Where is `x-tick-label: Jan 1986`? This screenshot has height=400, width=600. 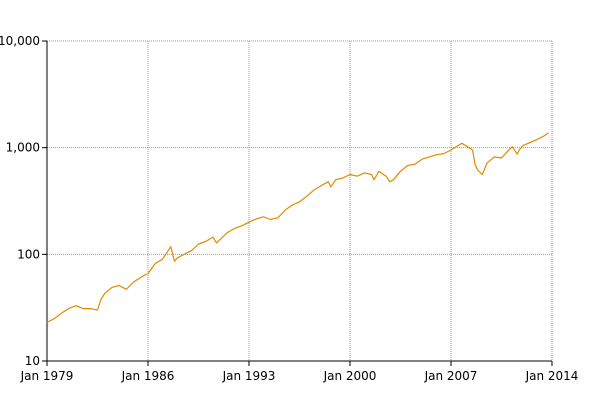 x-tick-label: Jan 1986 is located at coordinates (148, 376).